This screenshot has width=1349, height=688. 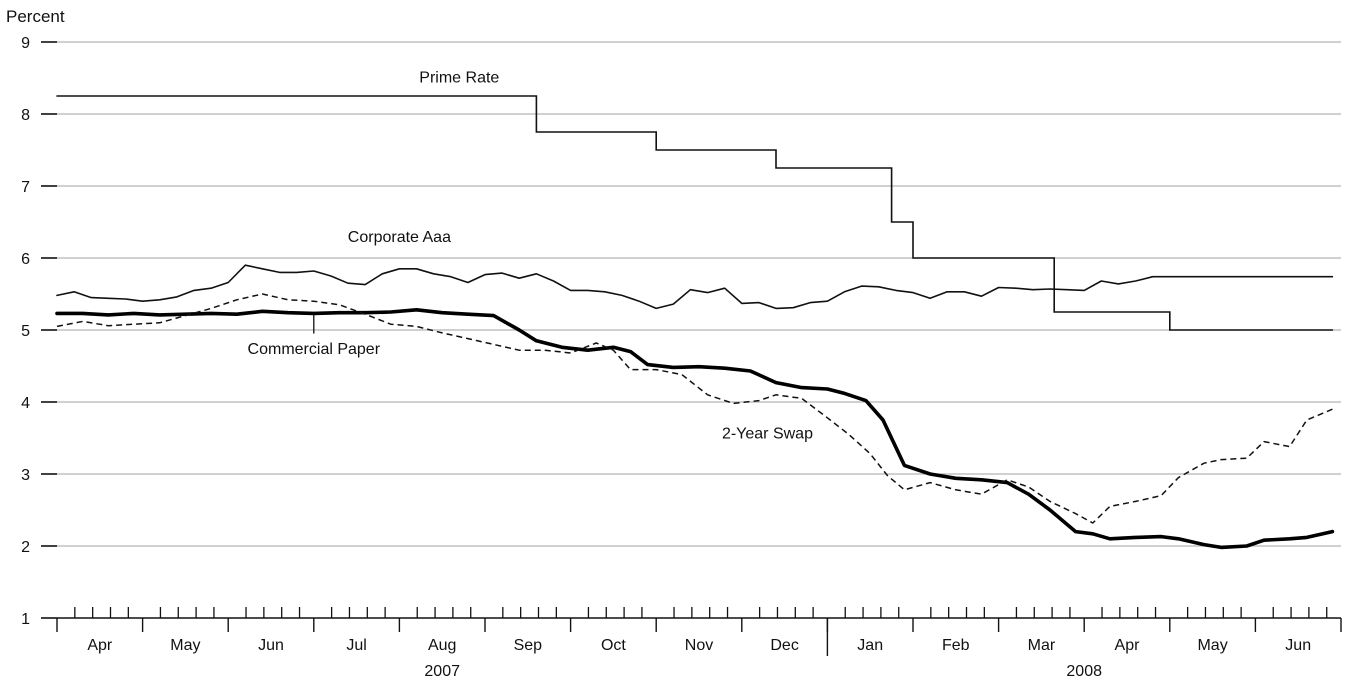 I want to click on x-tick-label: Nov, so click(x=699, y=645).